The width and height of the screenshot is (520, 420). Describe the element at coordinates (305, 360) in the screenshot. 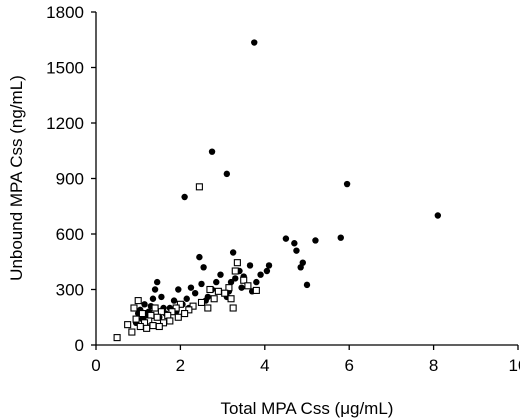

I see `x-ticks: 0 2 4 6 8 10` at that location.